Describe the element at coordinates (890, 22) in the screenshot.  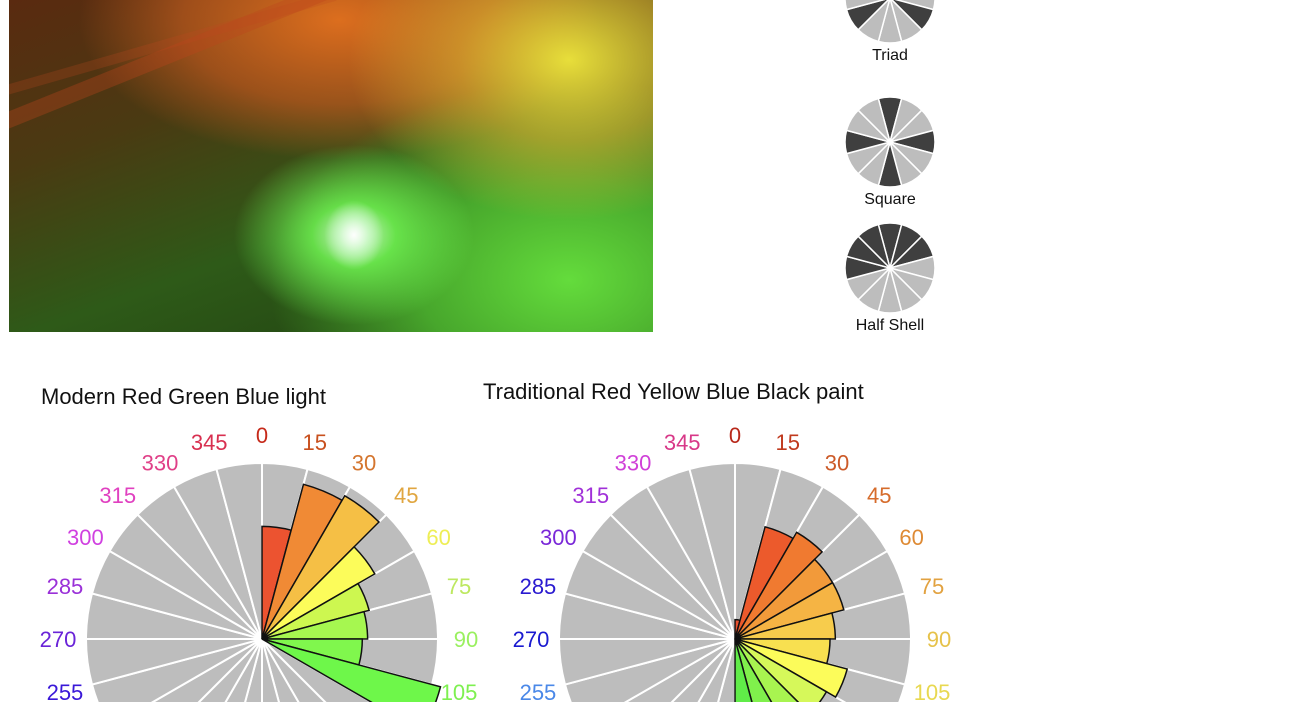
I see `triad-wheel-icon` at that location.